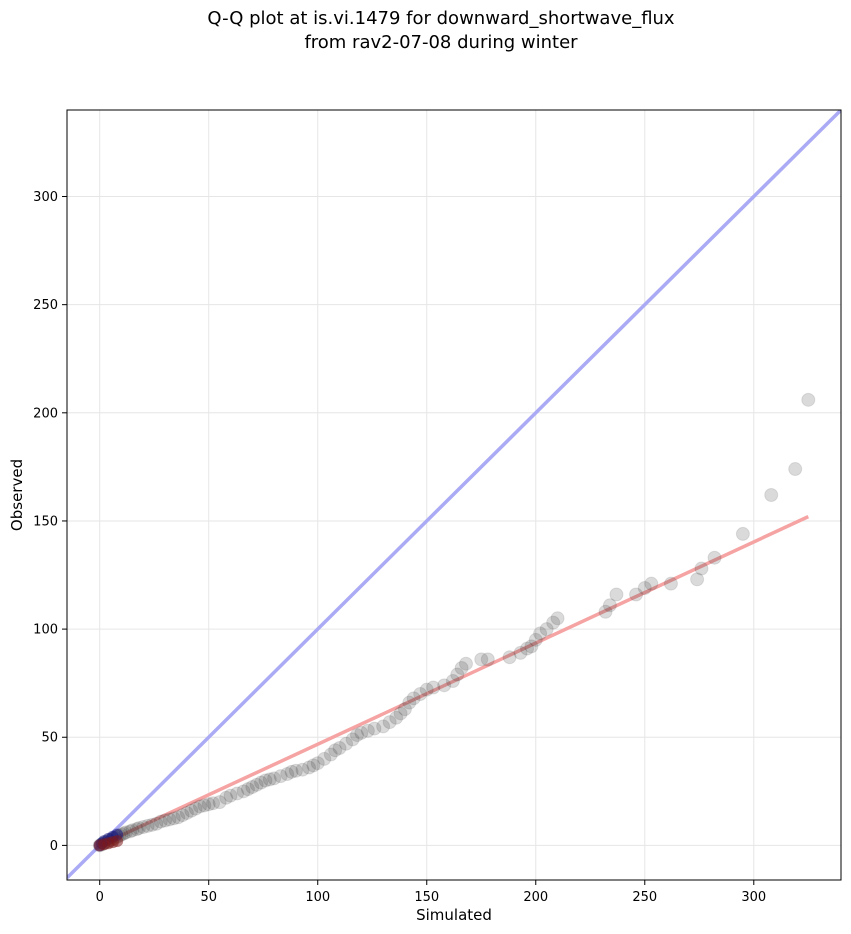  I want to click on y-tick-label: 0, so click(54, 846).